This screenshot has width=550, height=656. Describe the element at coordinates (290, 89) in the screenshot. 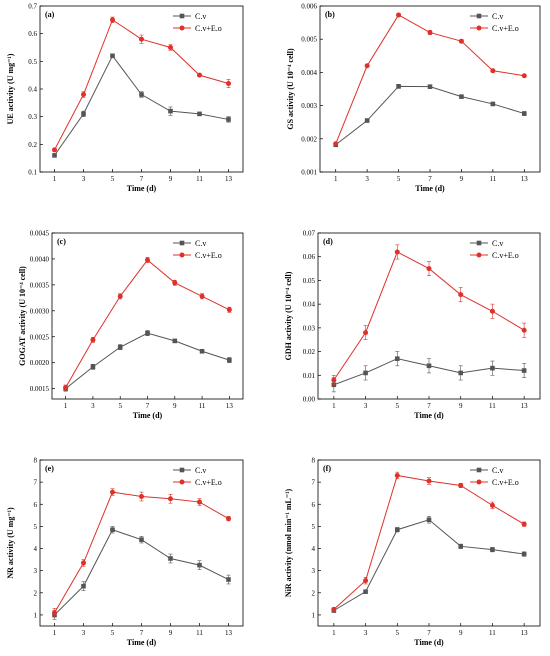

I see `y-axis-label: GS activity (U 10⁻⁴ cell)` at that location.